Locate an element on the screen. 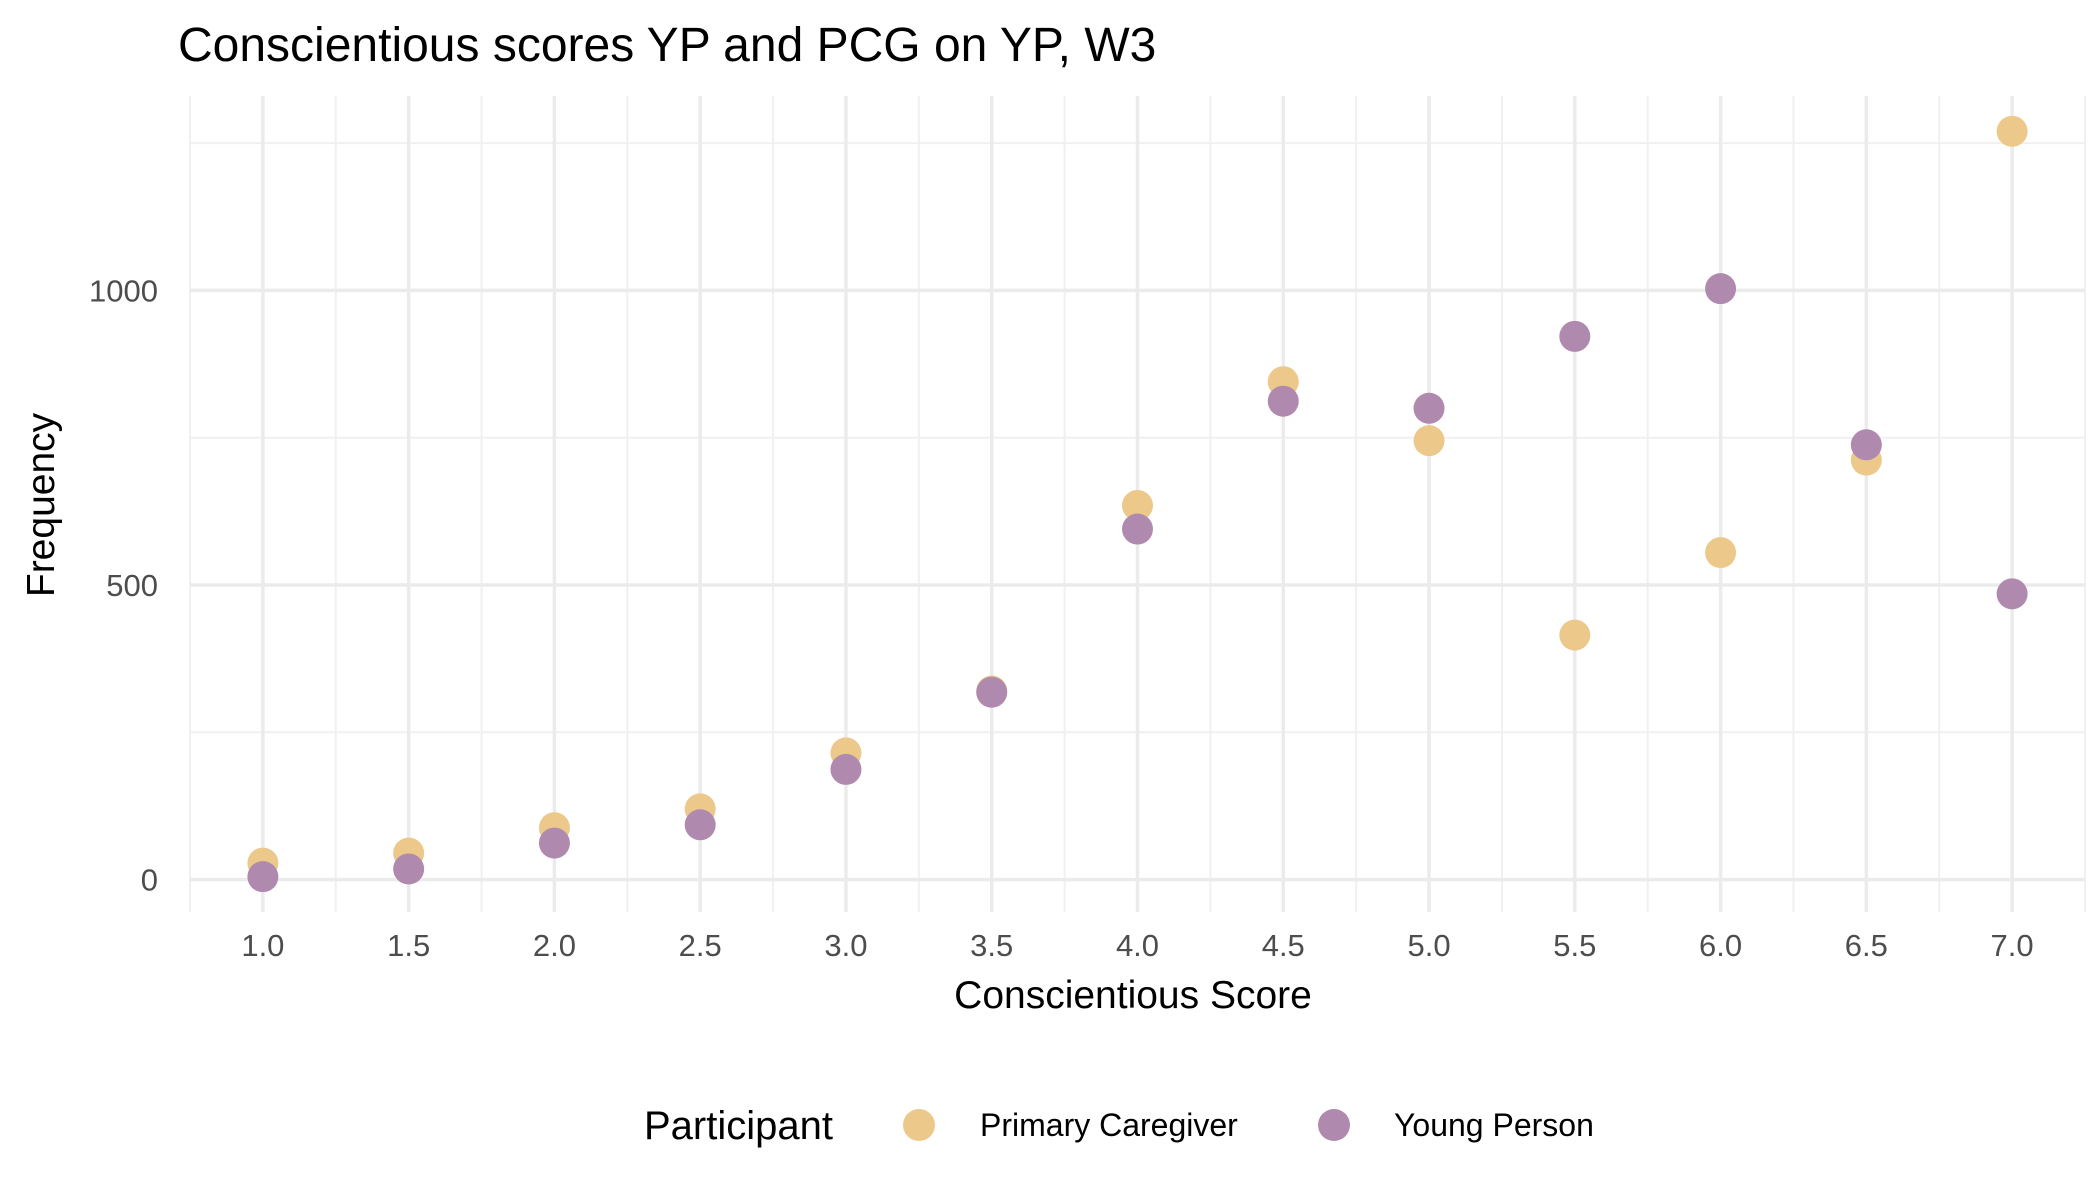 The height and width of the screenshot is (1200, 2100). x-tick-label: 2.0 is located at coordinates (554, 945).